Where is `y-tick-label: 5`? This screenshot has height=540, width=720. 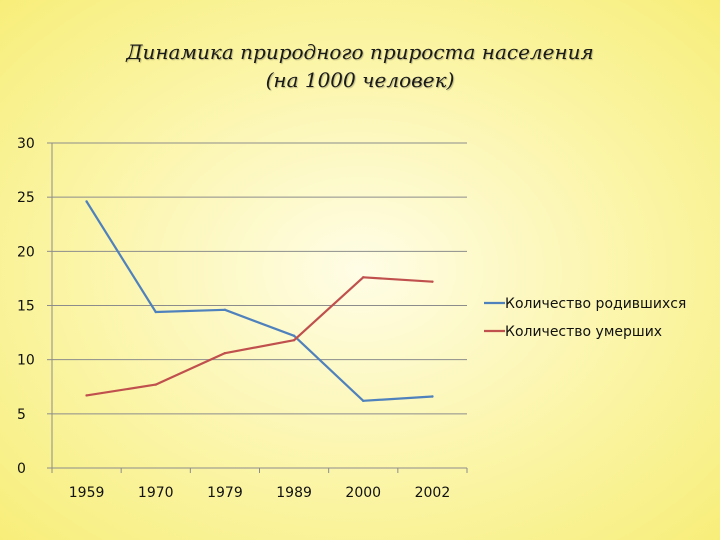 y-tick-label: 5 is located at coordinates (21, 415).